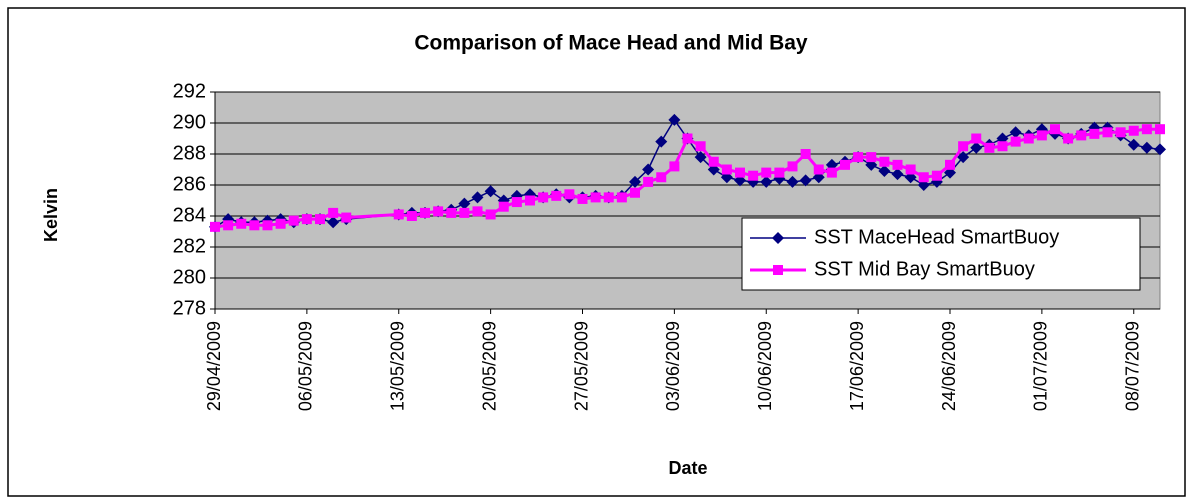 The image size is (1195, 504). Describe the element at coordinates (765, 366) in the screenshot. I see `x-tick-label: 10/06/2009` at that location.